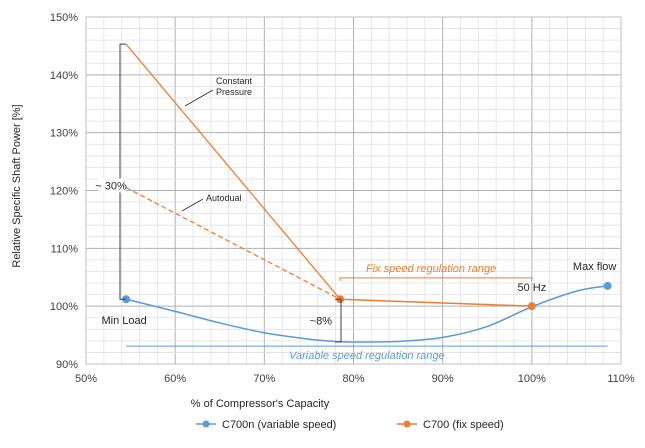  I want to click on bracket-8-label: ~8%, so click(321, 322).